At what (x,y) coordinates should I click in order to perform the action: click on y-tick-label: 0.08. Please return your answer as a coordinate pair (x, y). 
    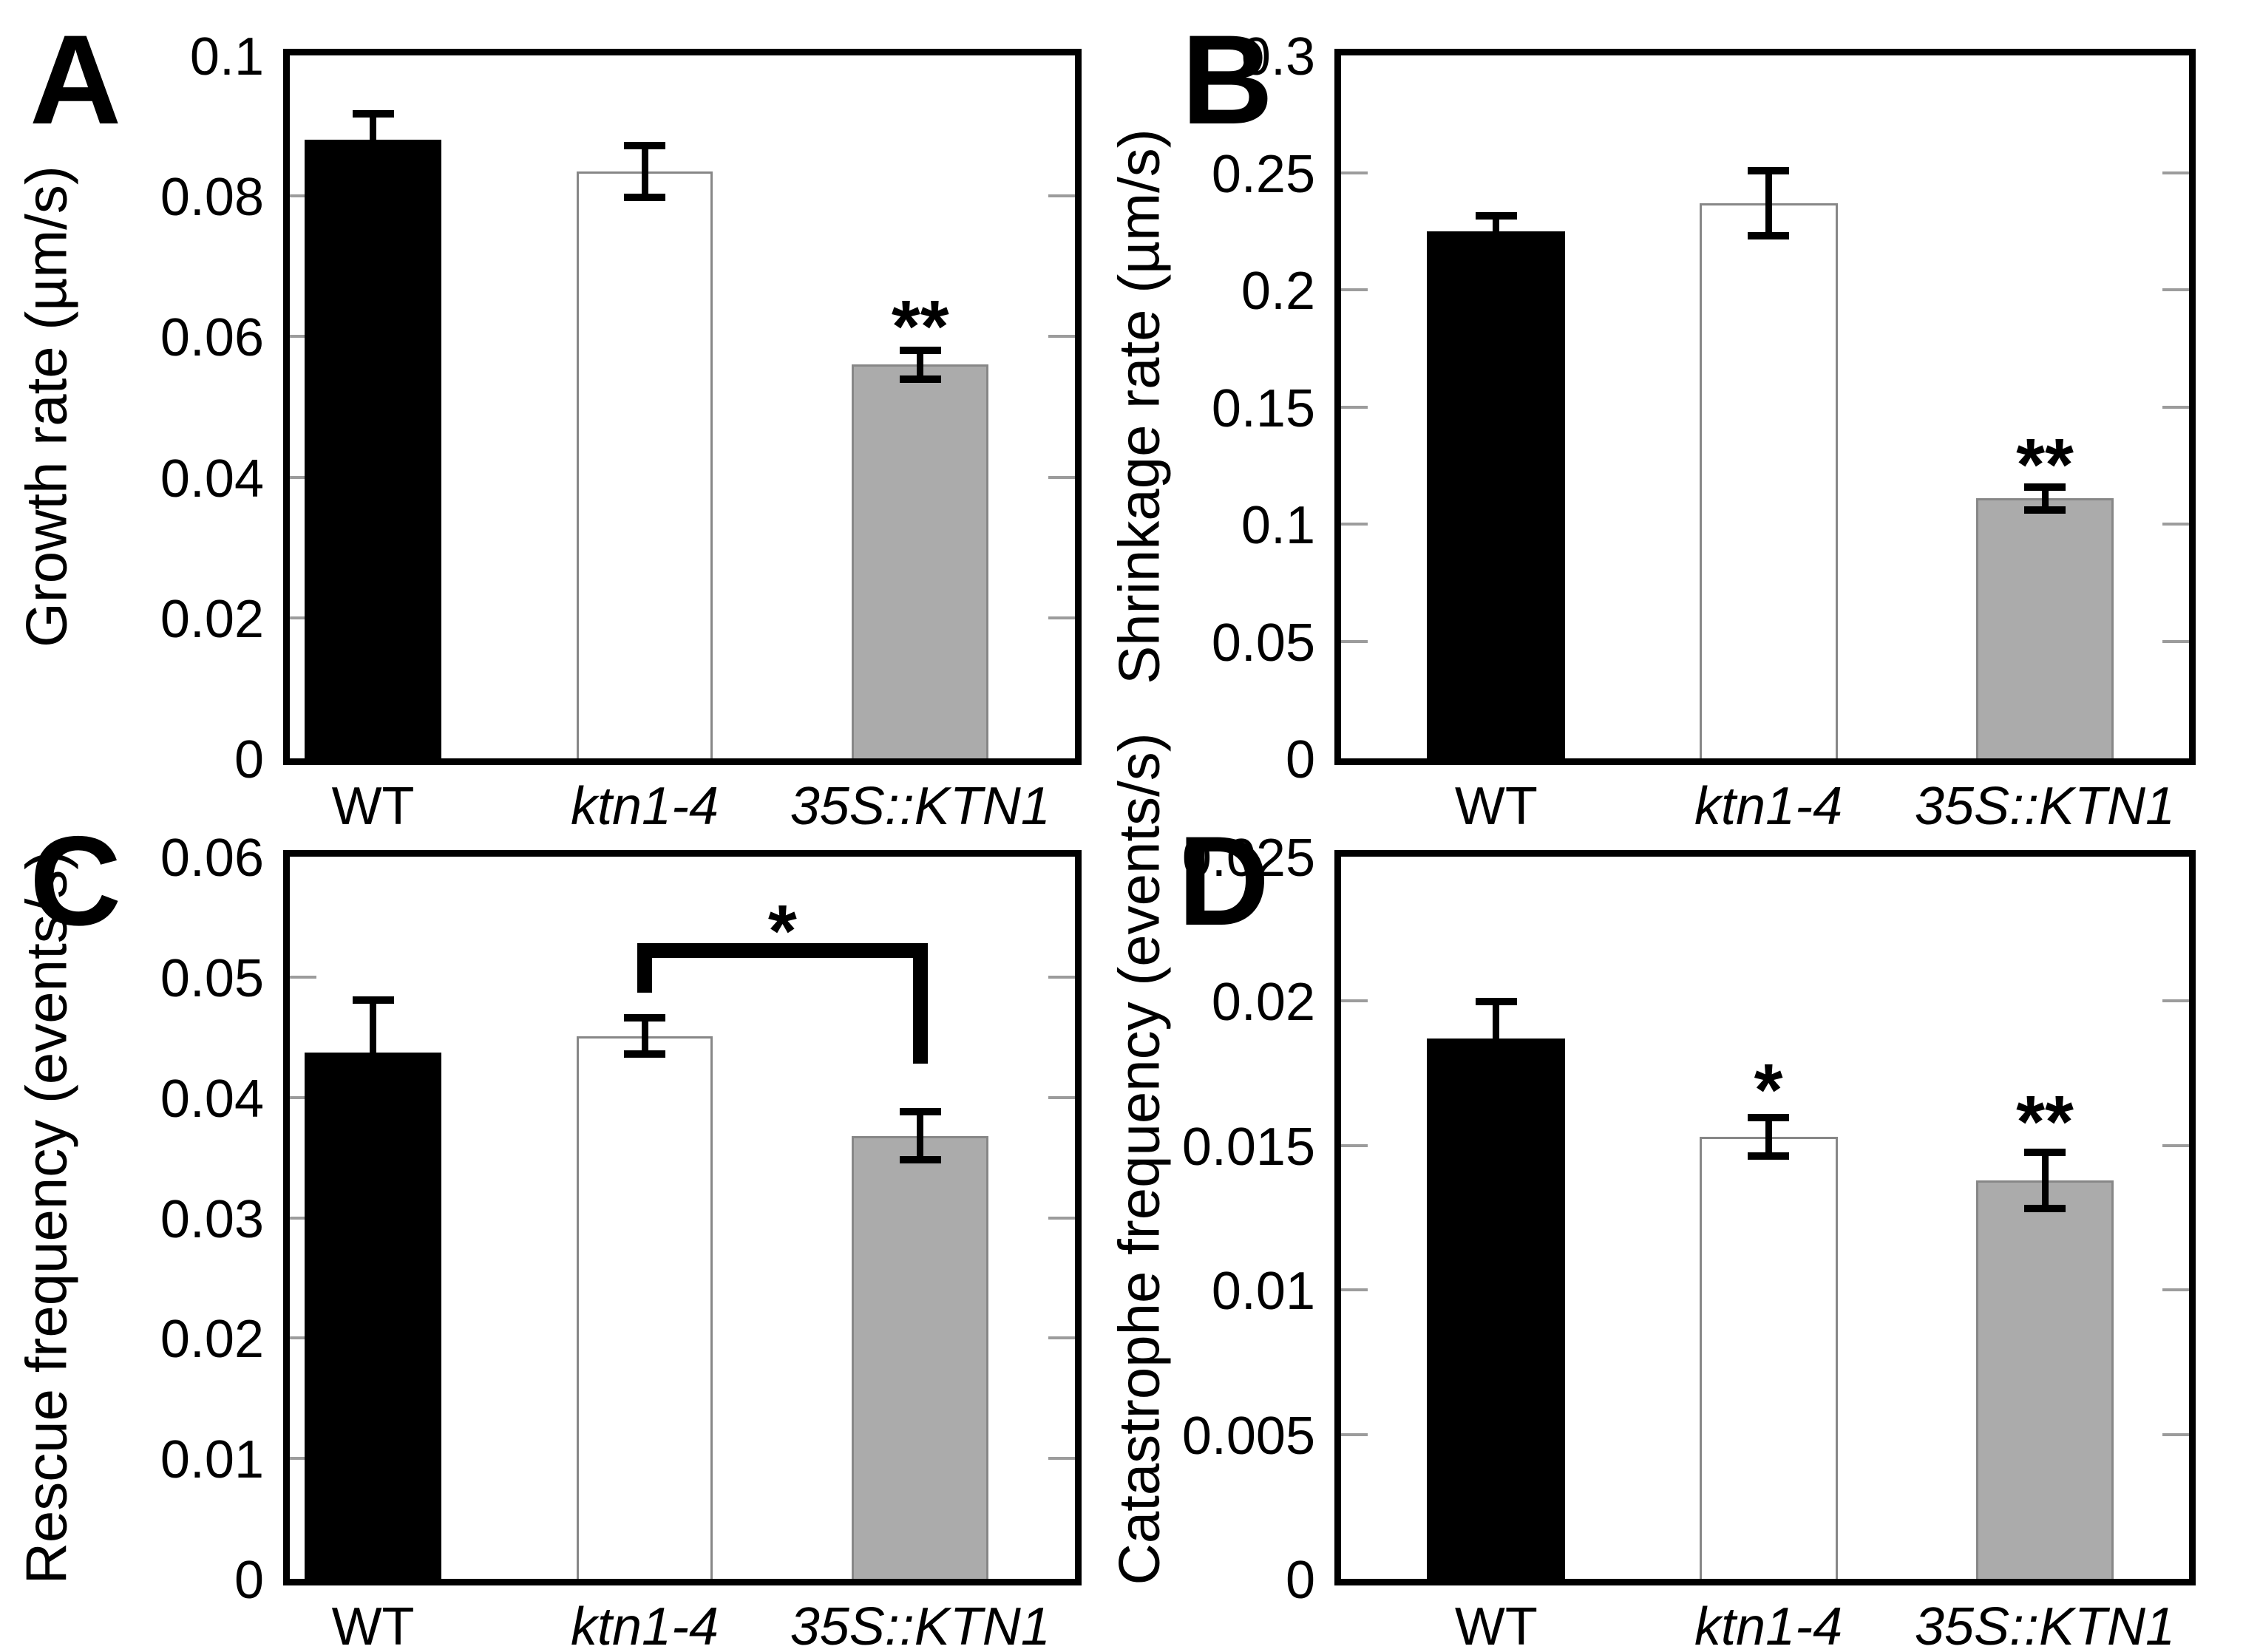
    Looking at the image, I should click on (212, 198).